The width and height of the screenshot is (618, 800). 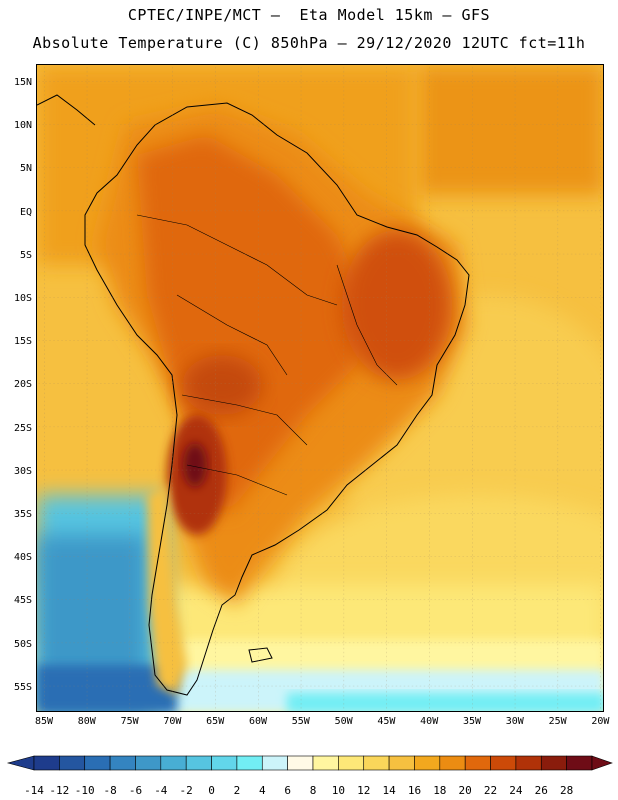 What do you see at coordinates (300, 721) in the screenshot?
I see `longitude-label: 55W` at bounding box center [300, 721].